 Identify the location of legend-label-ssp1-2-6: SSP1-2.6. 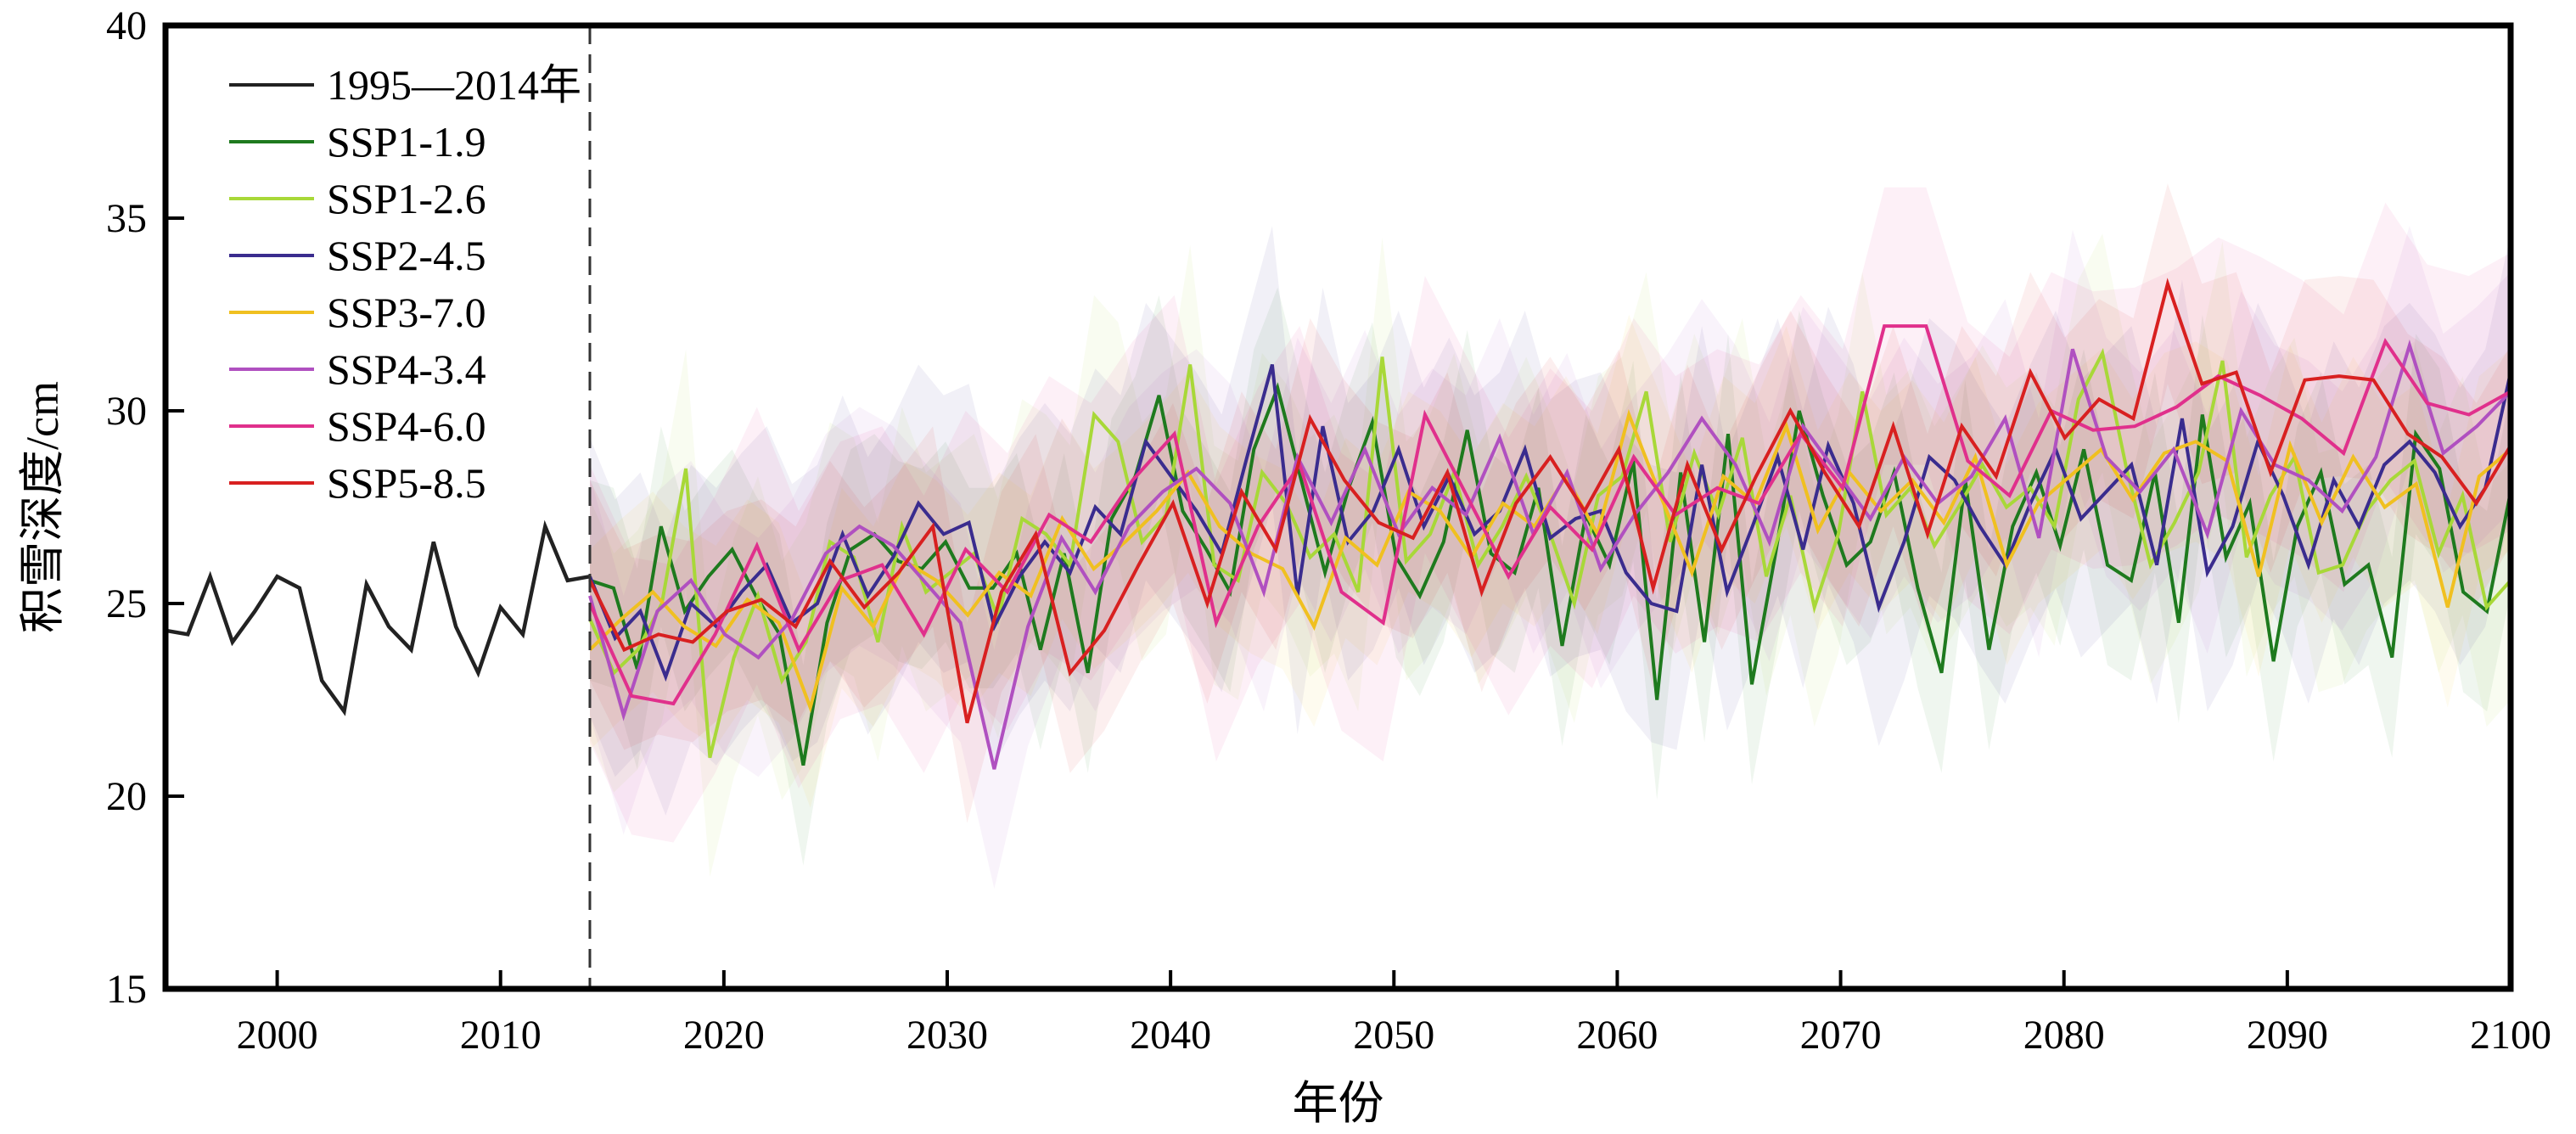
(406, 198).